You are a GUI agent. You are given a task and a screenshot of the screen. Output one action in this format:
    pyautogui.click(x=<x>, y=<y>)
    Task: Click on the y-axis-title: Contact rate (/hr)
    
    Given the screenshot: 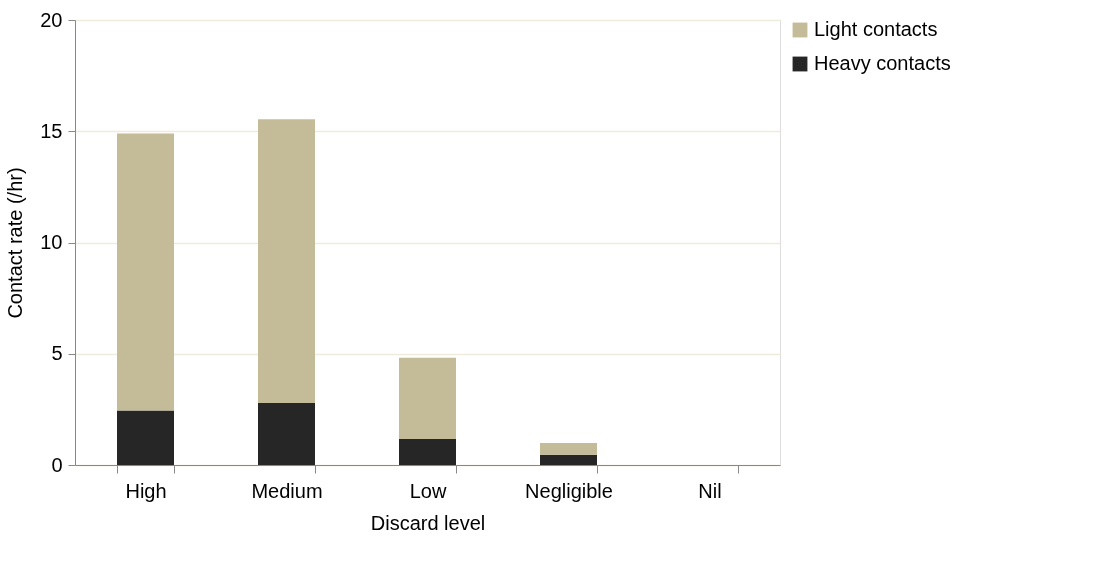 What is the action you would take?
    pyautogui.click(x=15, y=243)
    